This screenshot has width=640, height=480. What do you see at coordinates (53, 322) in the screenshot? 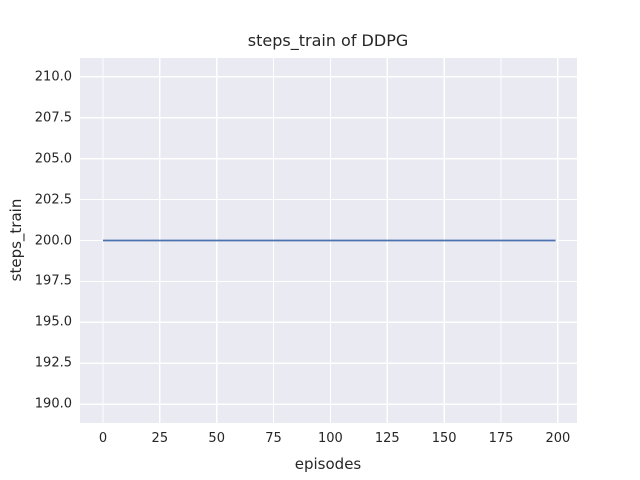
I see `y-tick-label: 195.0` at bounding box center [53, 322].